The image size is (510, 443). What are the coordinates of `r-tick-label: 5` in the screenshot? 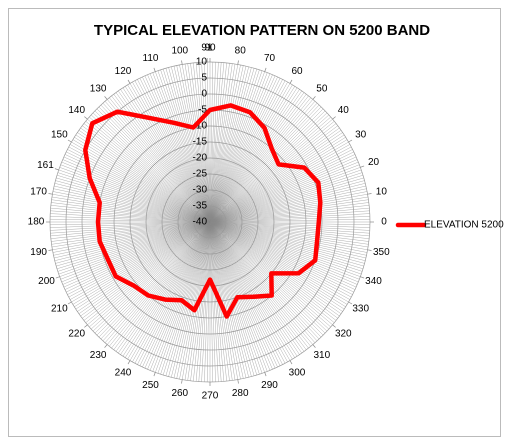 It's located at (204, 78).